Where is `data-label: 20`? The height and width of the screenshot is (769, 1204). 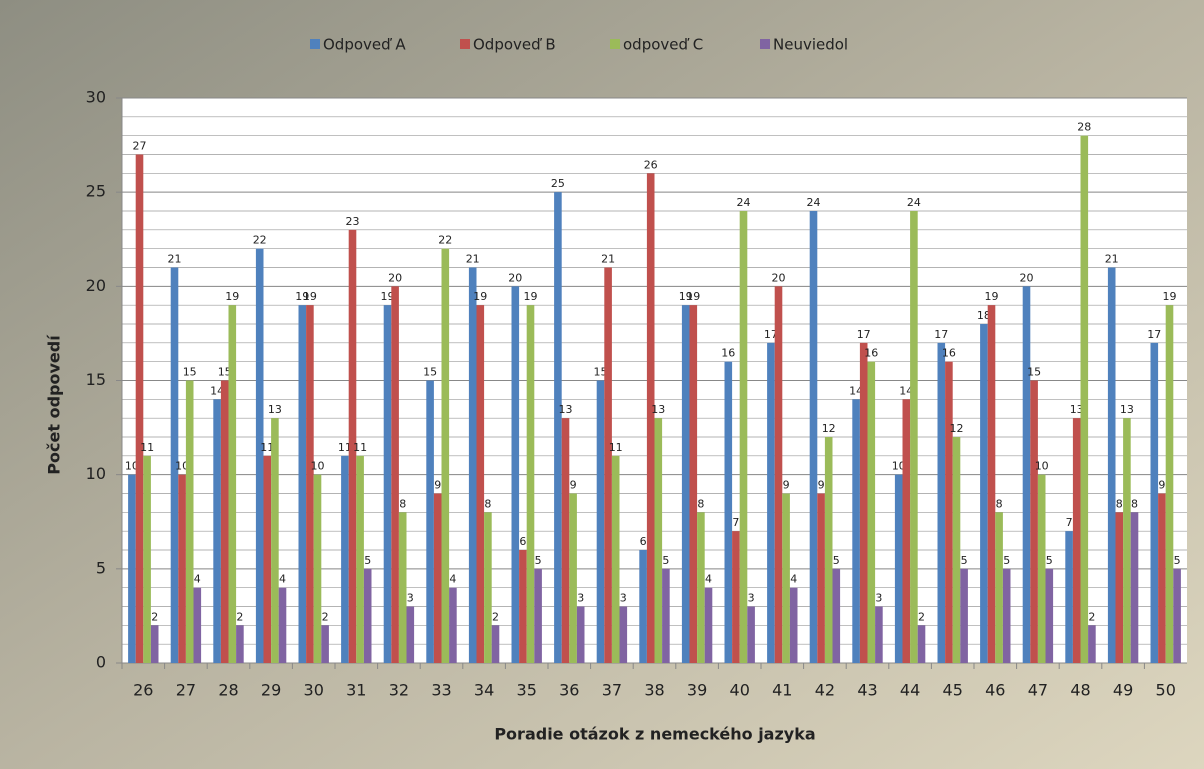 data-label: 20 is located at coordinates (779, 277).